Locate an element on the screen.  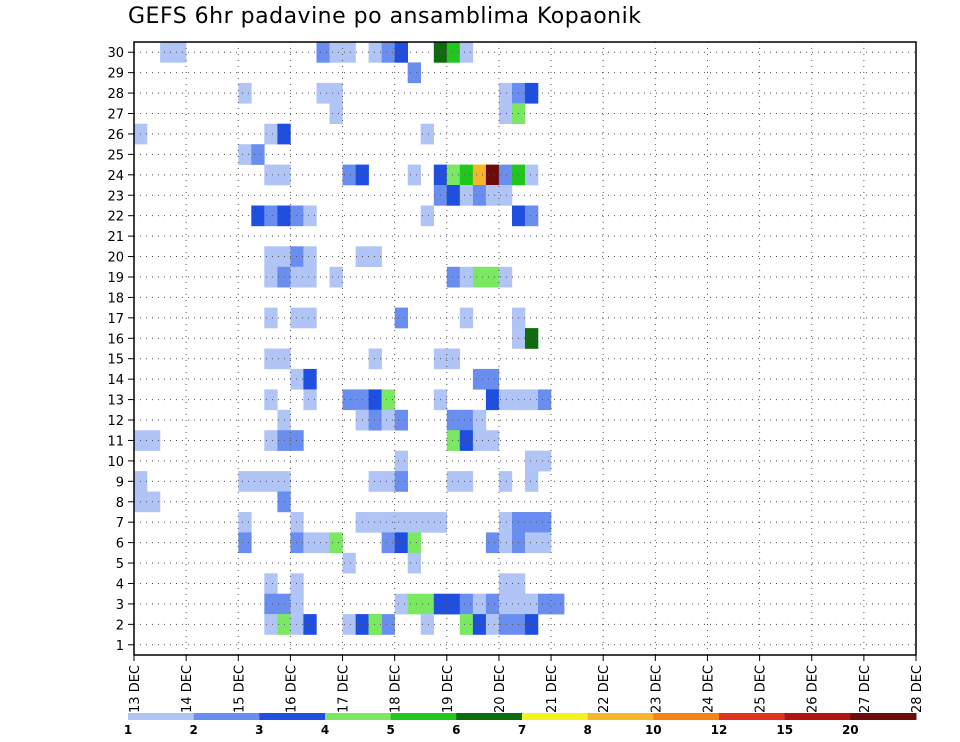
legend-label: 12 is located at coordinates (719, 730).